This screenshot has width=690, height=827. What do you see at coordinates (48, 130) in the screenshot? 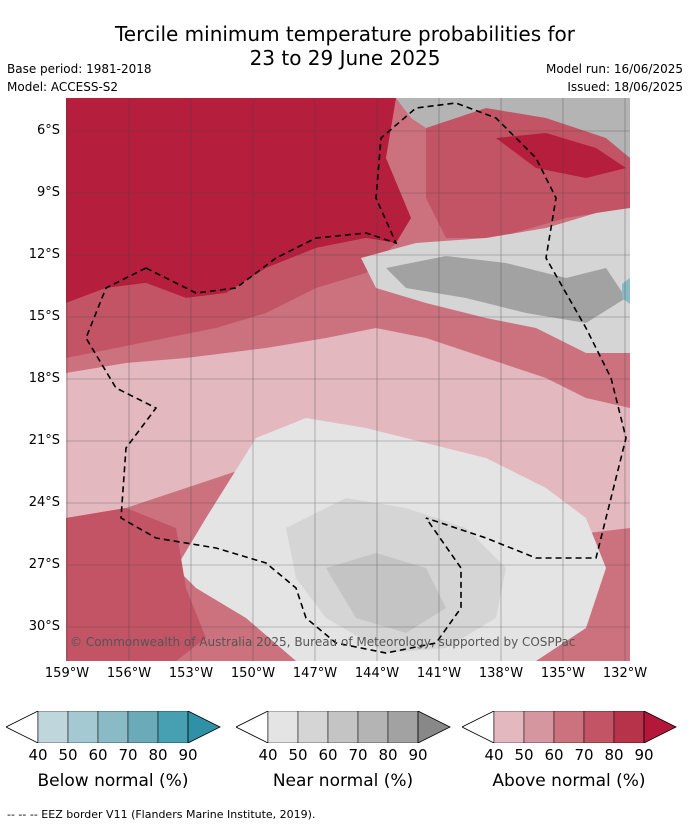
I see `y-tick: 6°S` at bounding box center [48, 130].